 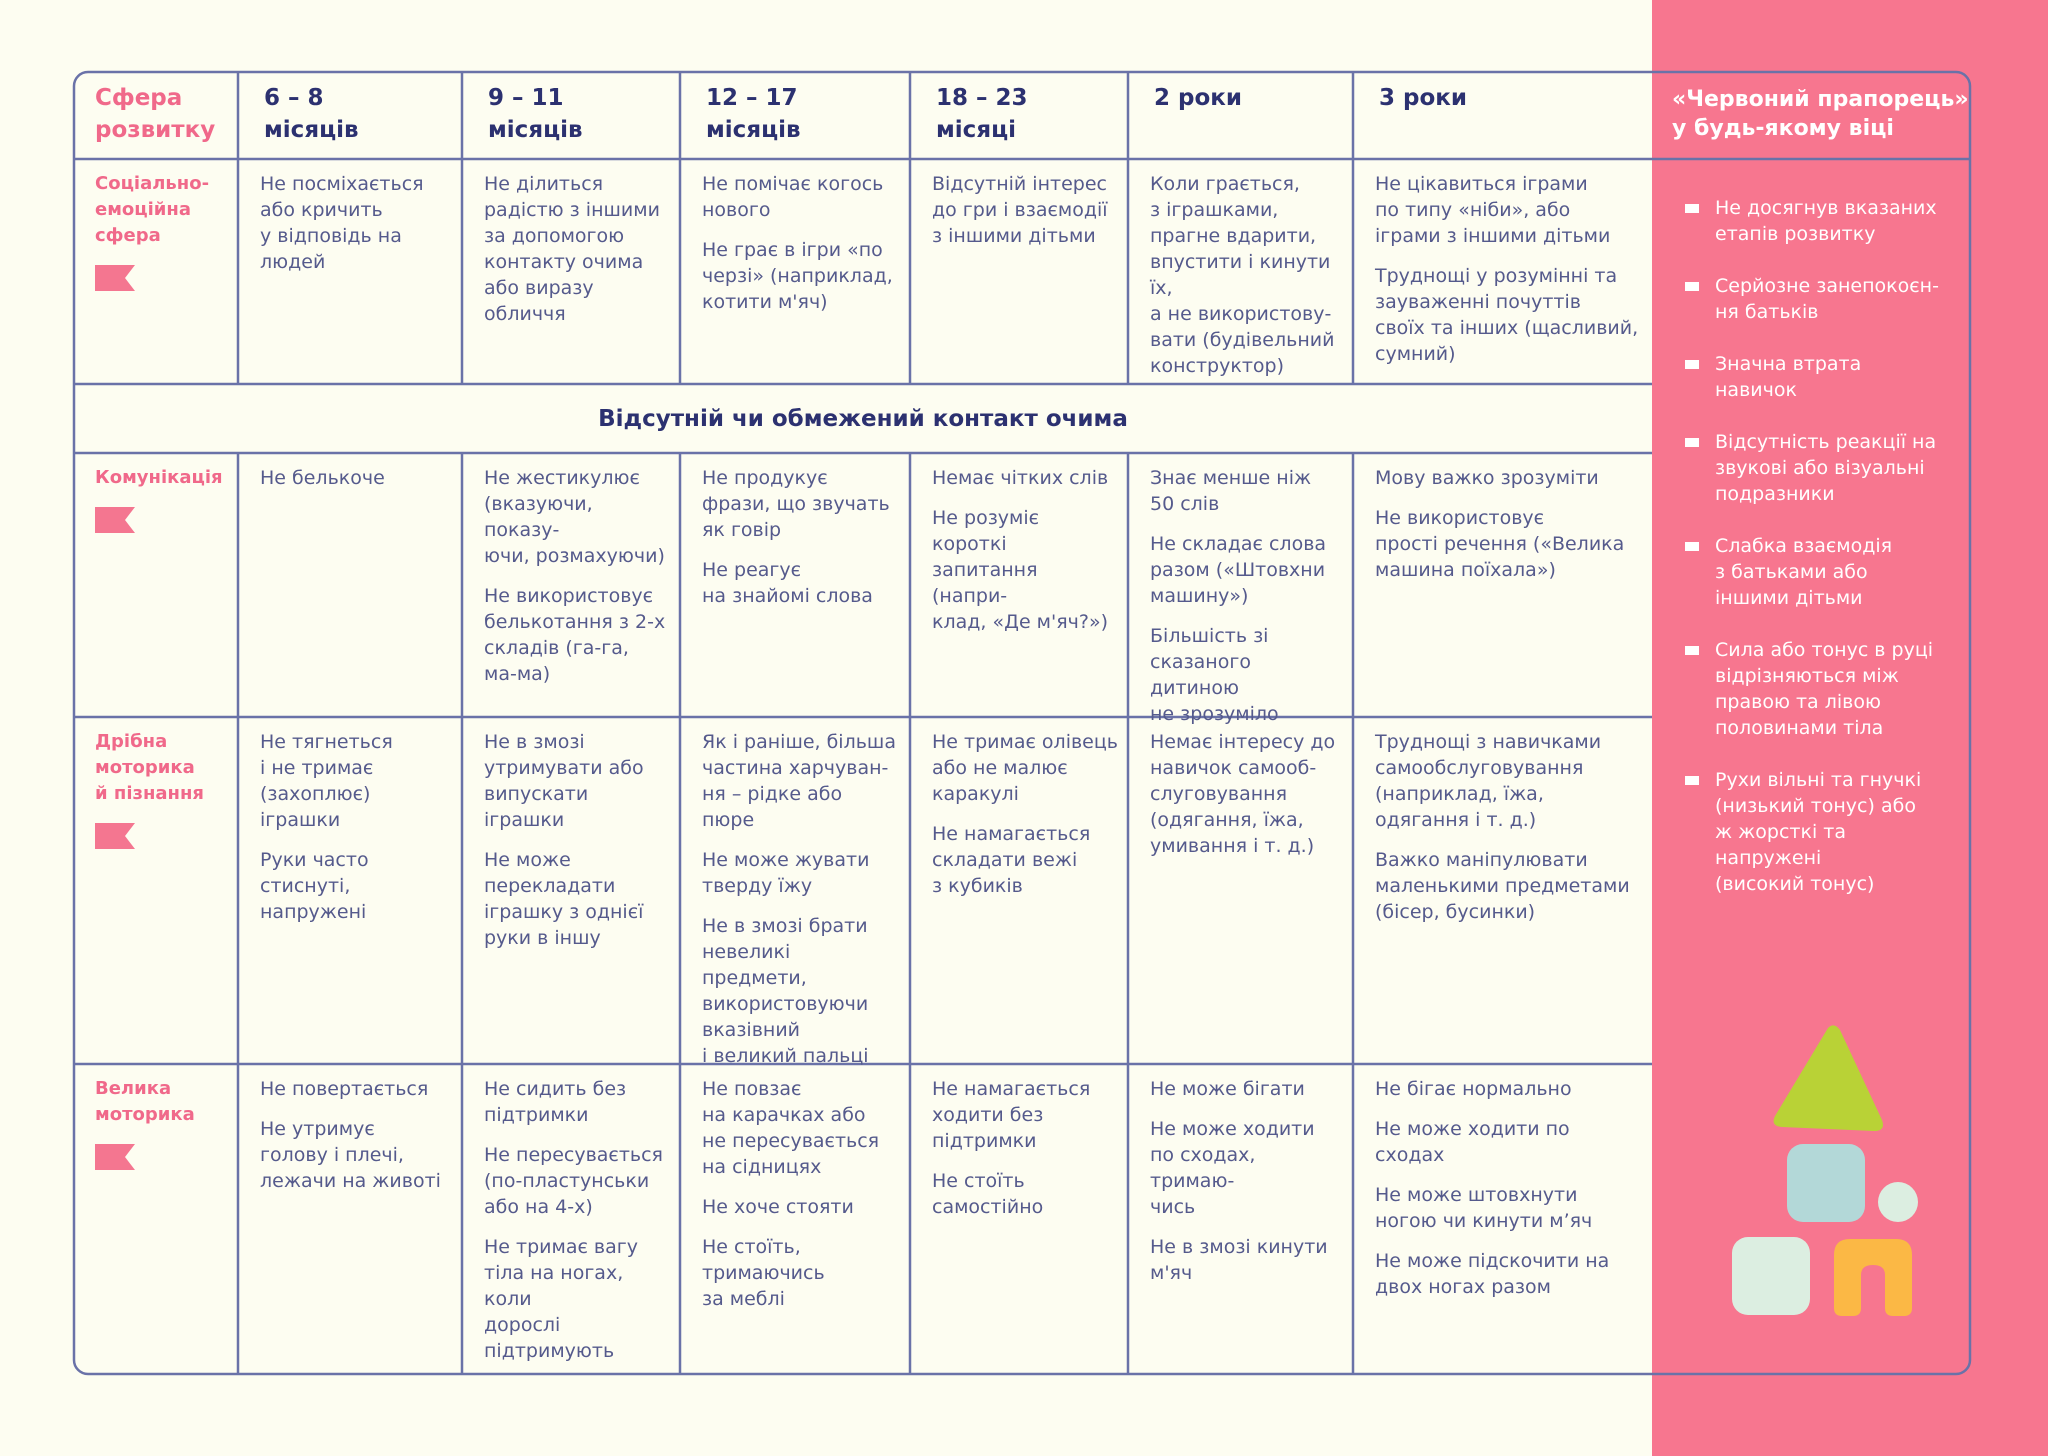 What do you see at coordinates (763, 1273) in the screenshot?
I see `cell-text: Не стоїть, тримаючись за меблі` at bounding box center [763, 1273].